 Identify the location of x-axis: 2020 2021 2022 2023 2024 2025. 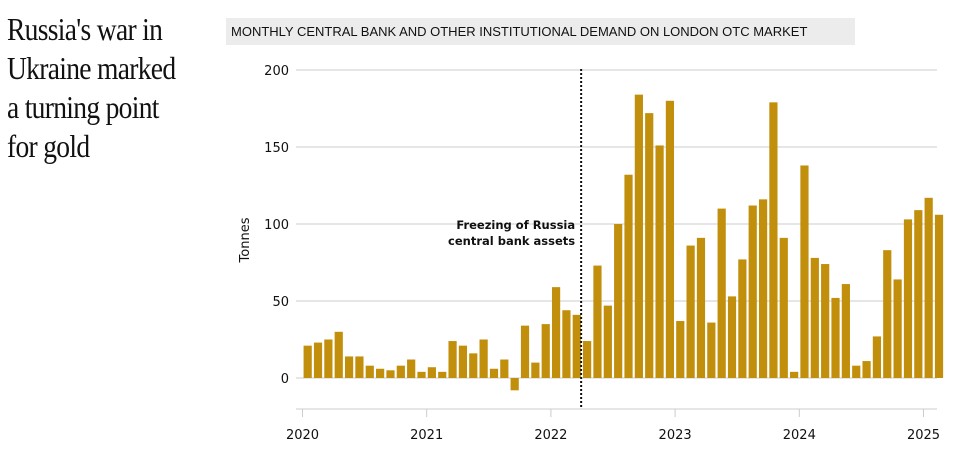
(613, 425).